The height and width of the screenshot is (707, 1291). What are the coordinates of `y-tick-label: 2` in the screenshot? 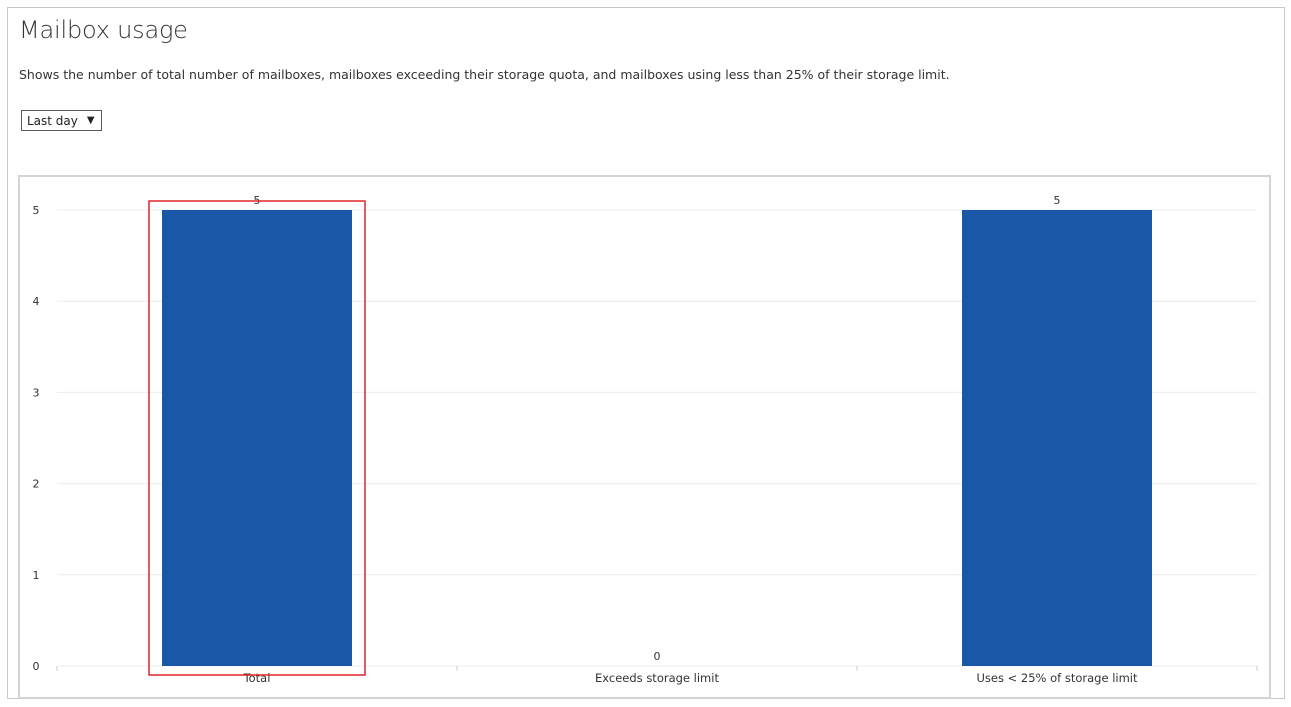 It's located at (36, 484).